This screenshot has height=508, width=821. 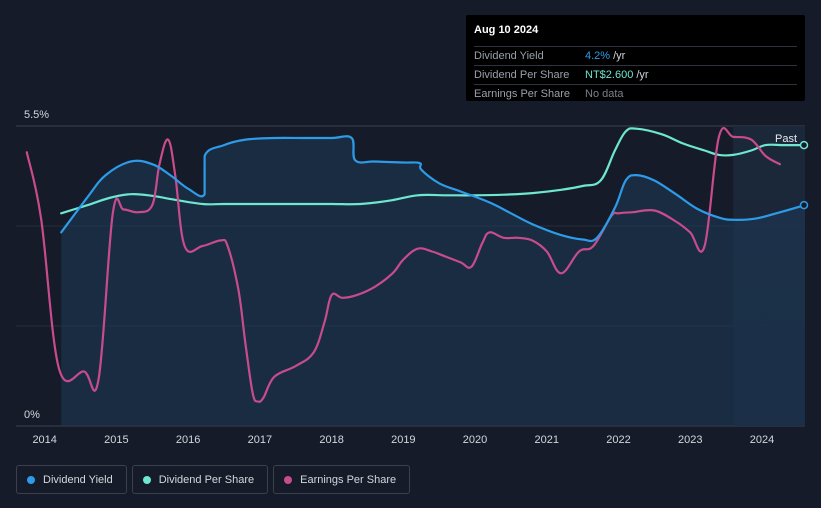 What do you see at coordinates (206, 479) in the screenshot?
I see `legend-label: Dividend Per Share` at bounding box center [206, 479].